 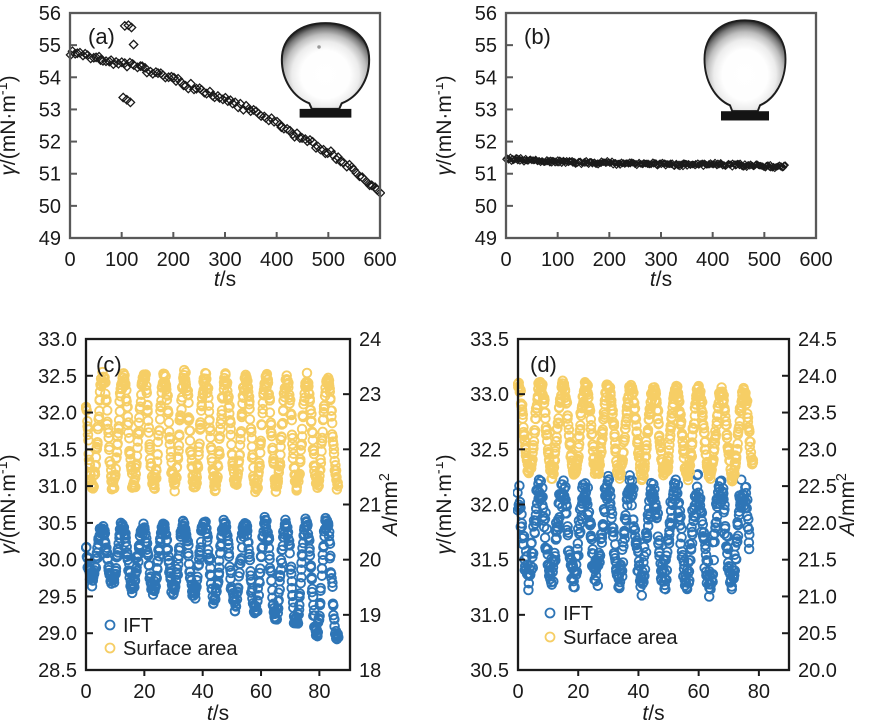 I want to click on x-tick-label: 300, so click(x=660, y=260).